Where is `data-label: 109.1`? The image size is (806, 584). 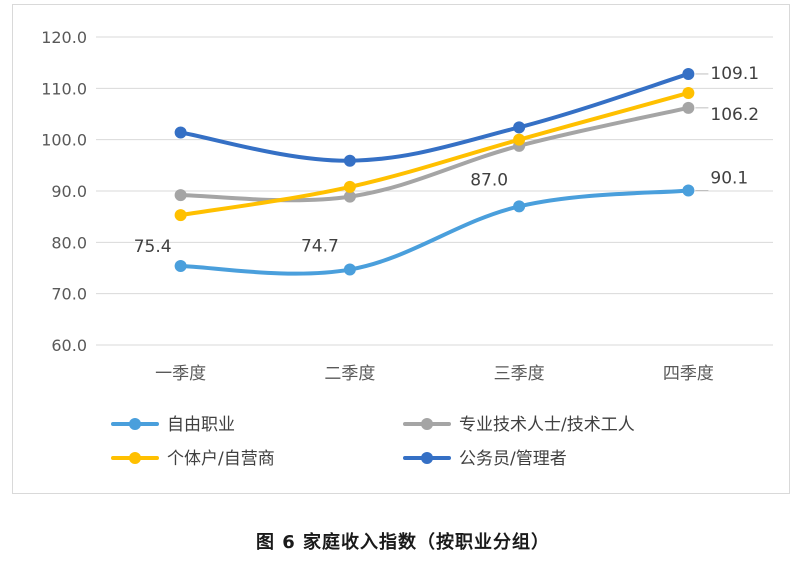
data-label: 109.1 is located at coordinates (734, 74).